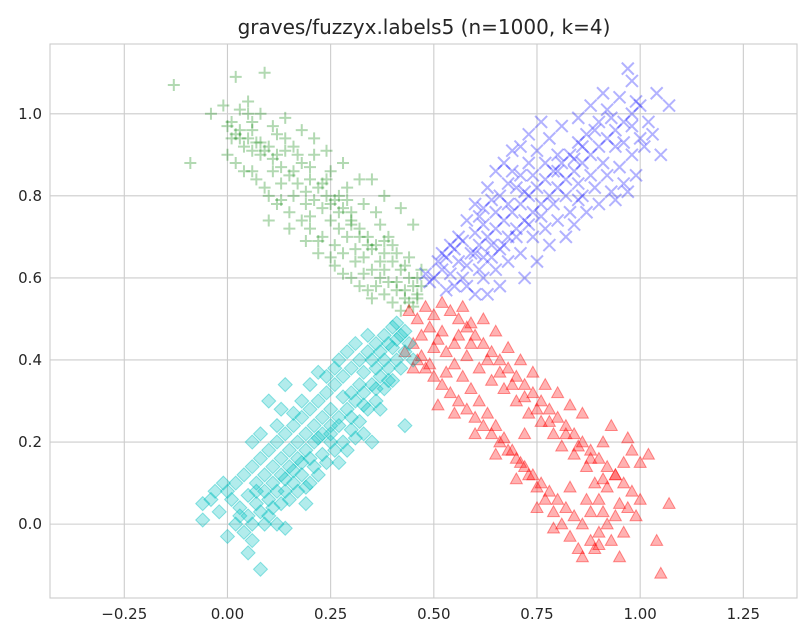  Describe the element at coordinates (433, 614) in the screenshot. I see `x-tick-label: 0.50` at that location.